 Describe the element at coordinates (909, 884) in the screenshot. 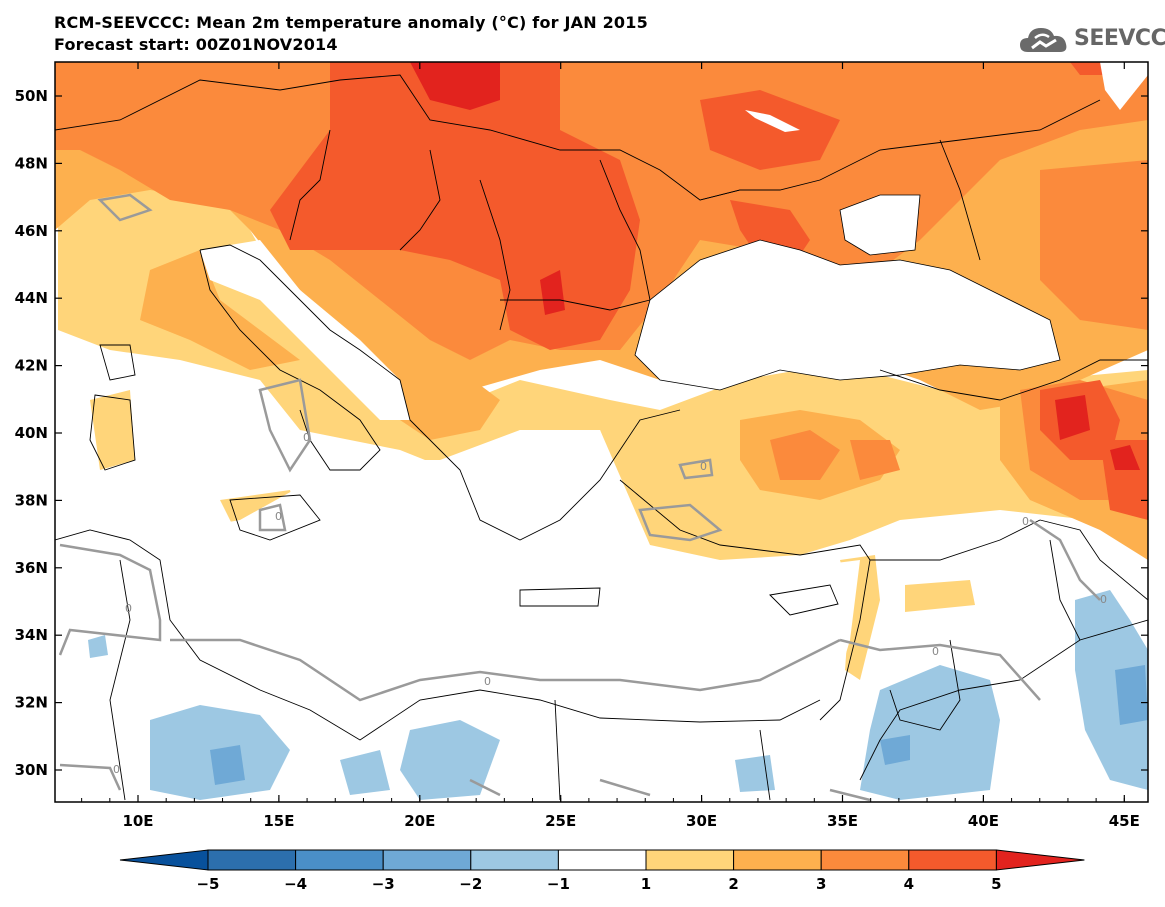

I see `colorbar-label: 4` at that location.